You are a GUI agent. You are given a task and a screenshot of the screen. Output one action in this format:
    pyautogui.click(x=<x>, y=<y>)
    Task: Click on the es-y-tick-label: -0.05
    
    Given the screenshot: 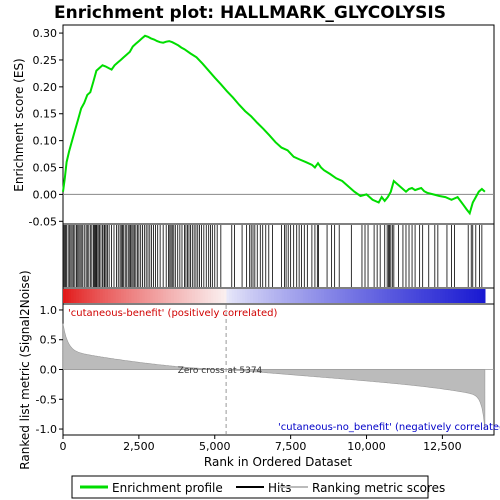 What is the action you would take?
    pyautogui.click(x=43, y=221)
    